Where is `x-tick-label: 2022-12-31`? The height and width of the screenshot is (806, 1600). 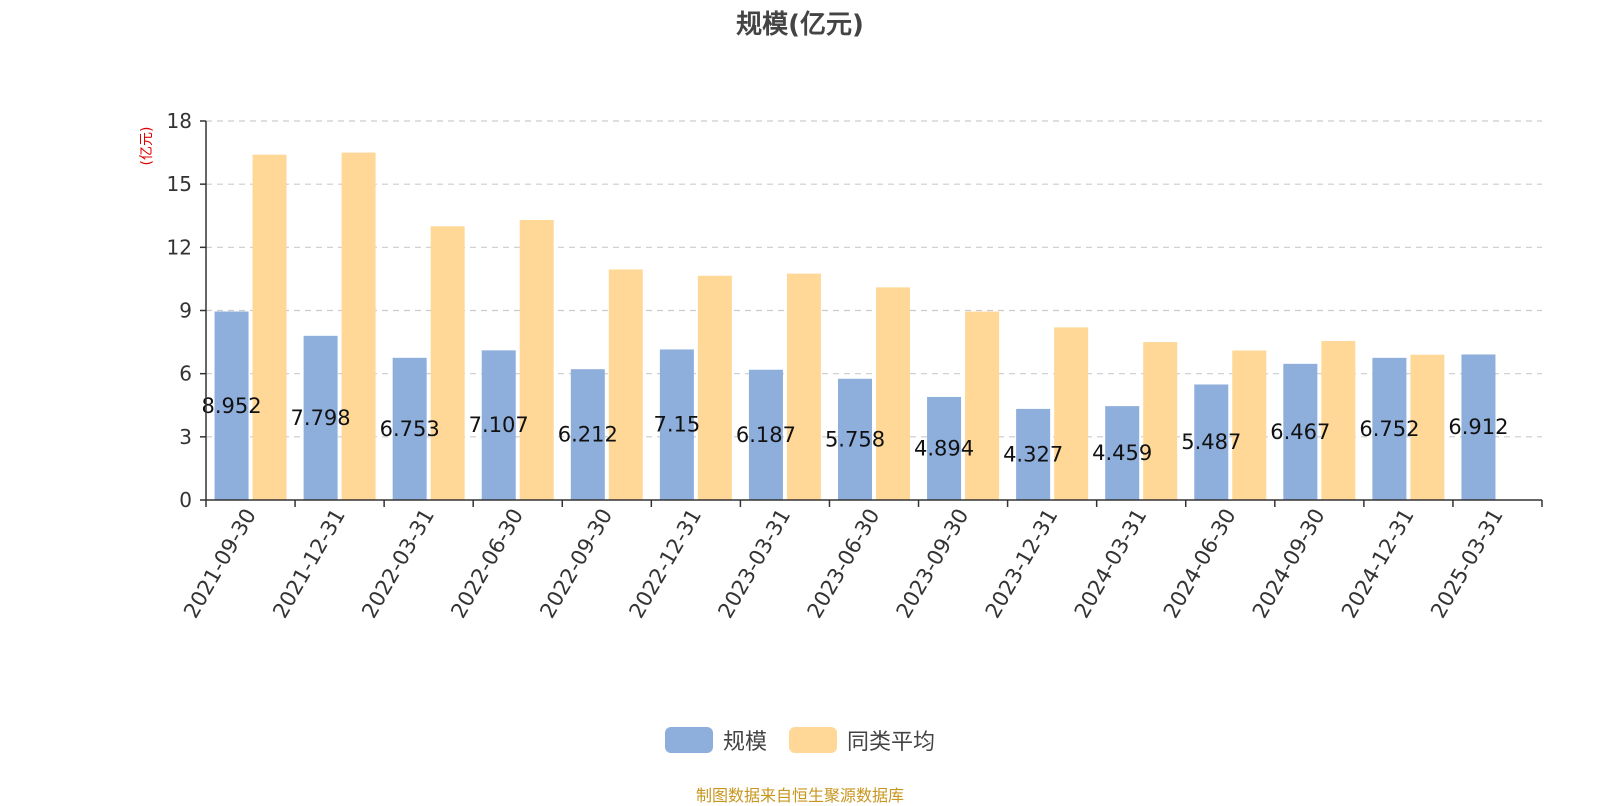 x-tick-label: 2022-12-31 is located at coordinates (665, 564).